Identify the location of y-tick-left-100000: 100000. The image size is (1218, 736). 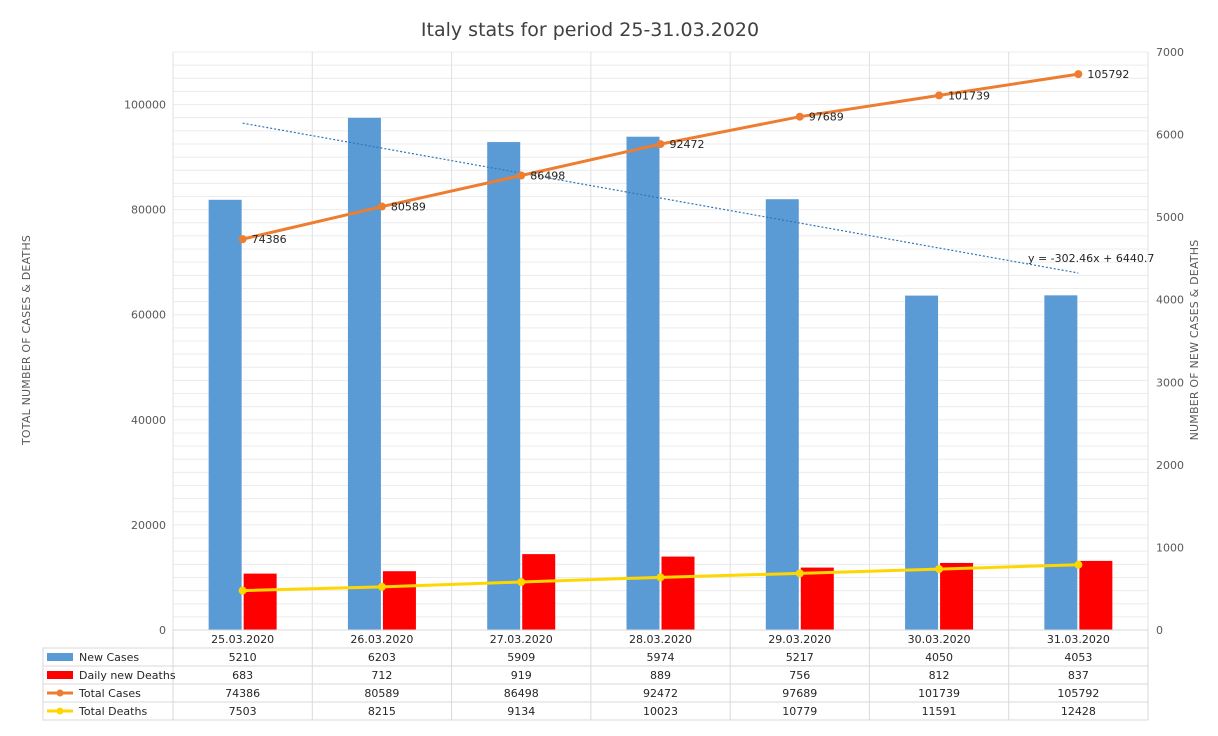
(145, 105).